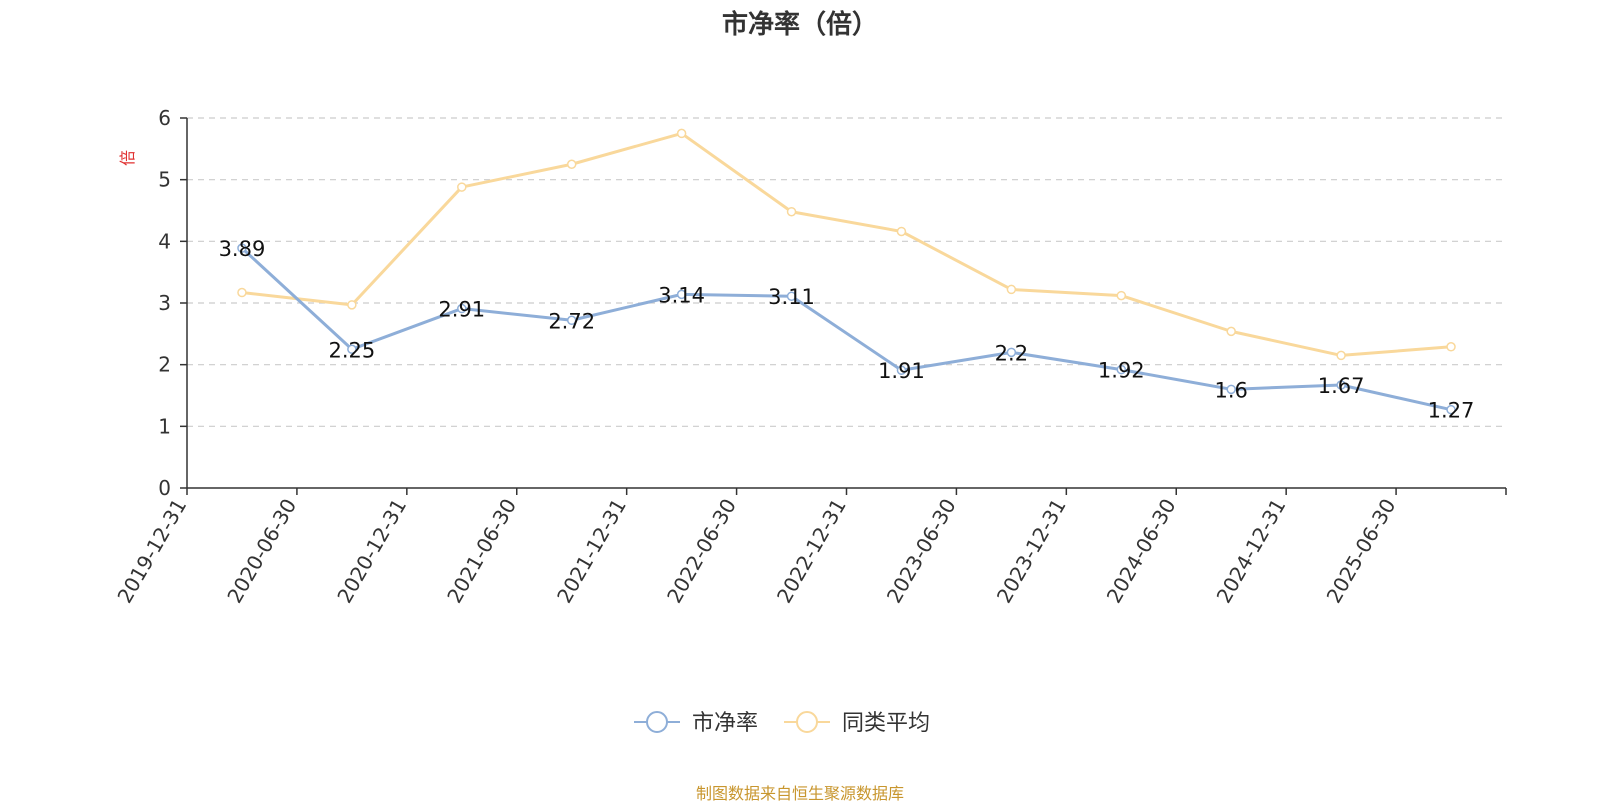 The width and height of the screenshot is (1600, 804). Describe the element at coordinates (164, 426) in the screenshot. I see `y-tick-label: 1` at that location.